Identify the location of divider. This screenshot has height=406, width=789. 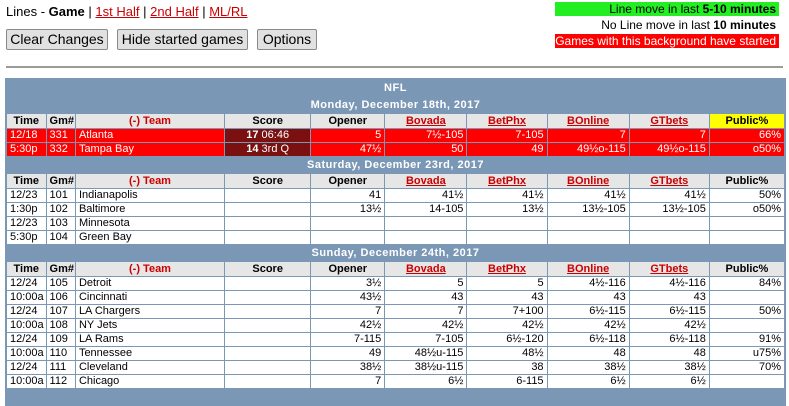
(394, 67).